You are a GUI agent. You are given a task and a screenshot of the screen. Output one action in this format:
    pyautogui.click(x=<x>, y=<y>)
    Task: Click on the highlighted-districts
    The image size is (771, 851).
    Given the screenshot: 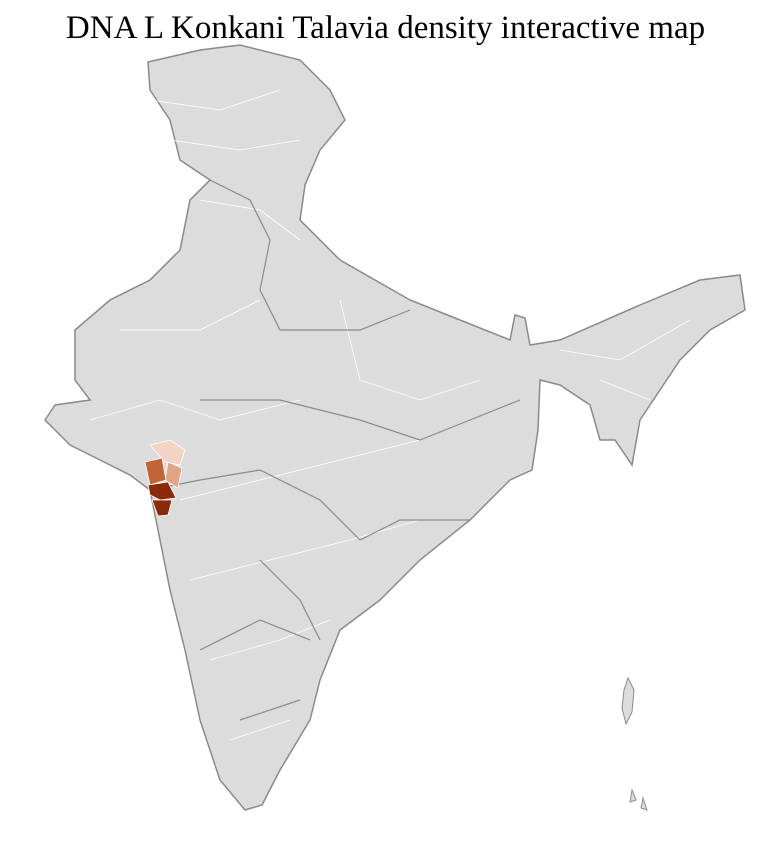 What is the action you would take?
    pyautogui.click(x=165, y=478)
    